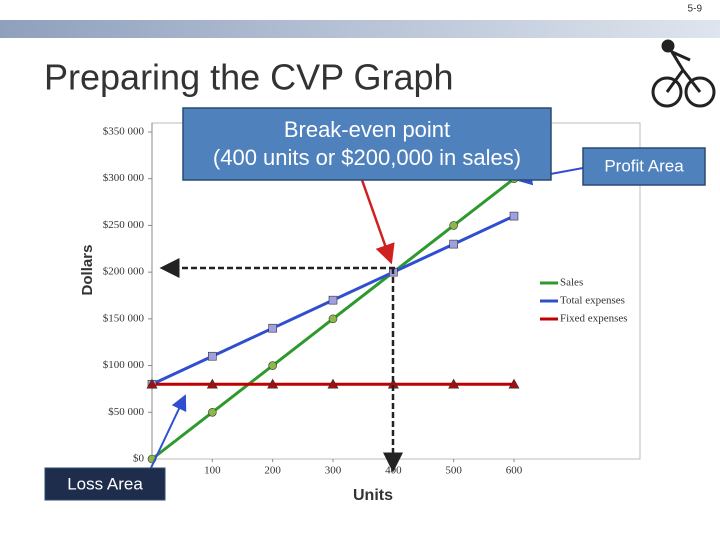  Describe the element at coordinates (360, 29) in the screenshot. I see `header-band` at that location.